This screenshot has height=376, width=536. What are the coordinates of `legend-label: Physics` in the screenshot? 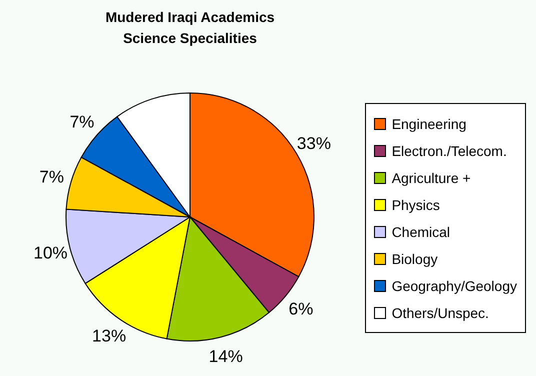 It's located at (416, 204).